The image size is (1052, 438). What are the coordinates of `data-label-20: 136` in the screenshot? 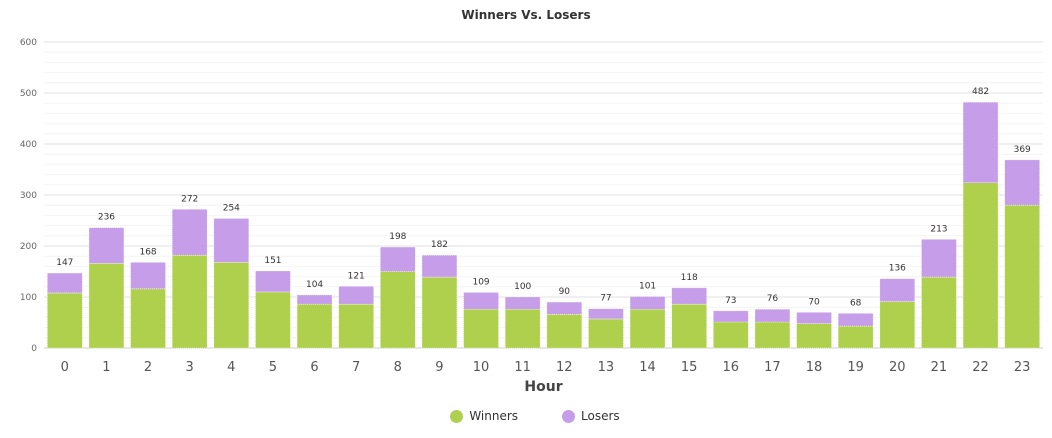 It's located at (897, 269).